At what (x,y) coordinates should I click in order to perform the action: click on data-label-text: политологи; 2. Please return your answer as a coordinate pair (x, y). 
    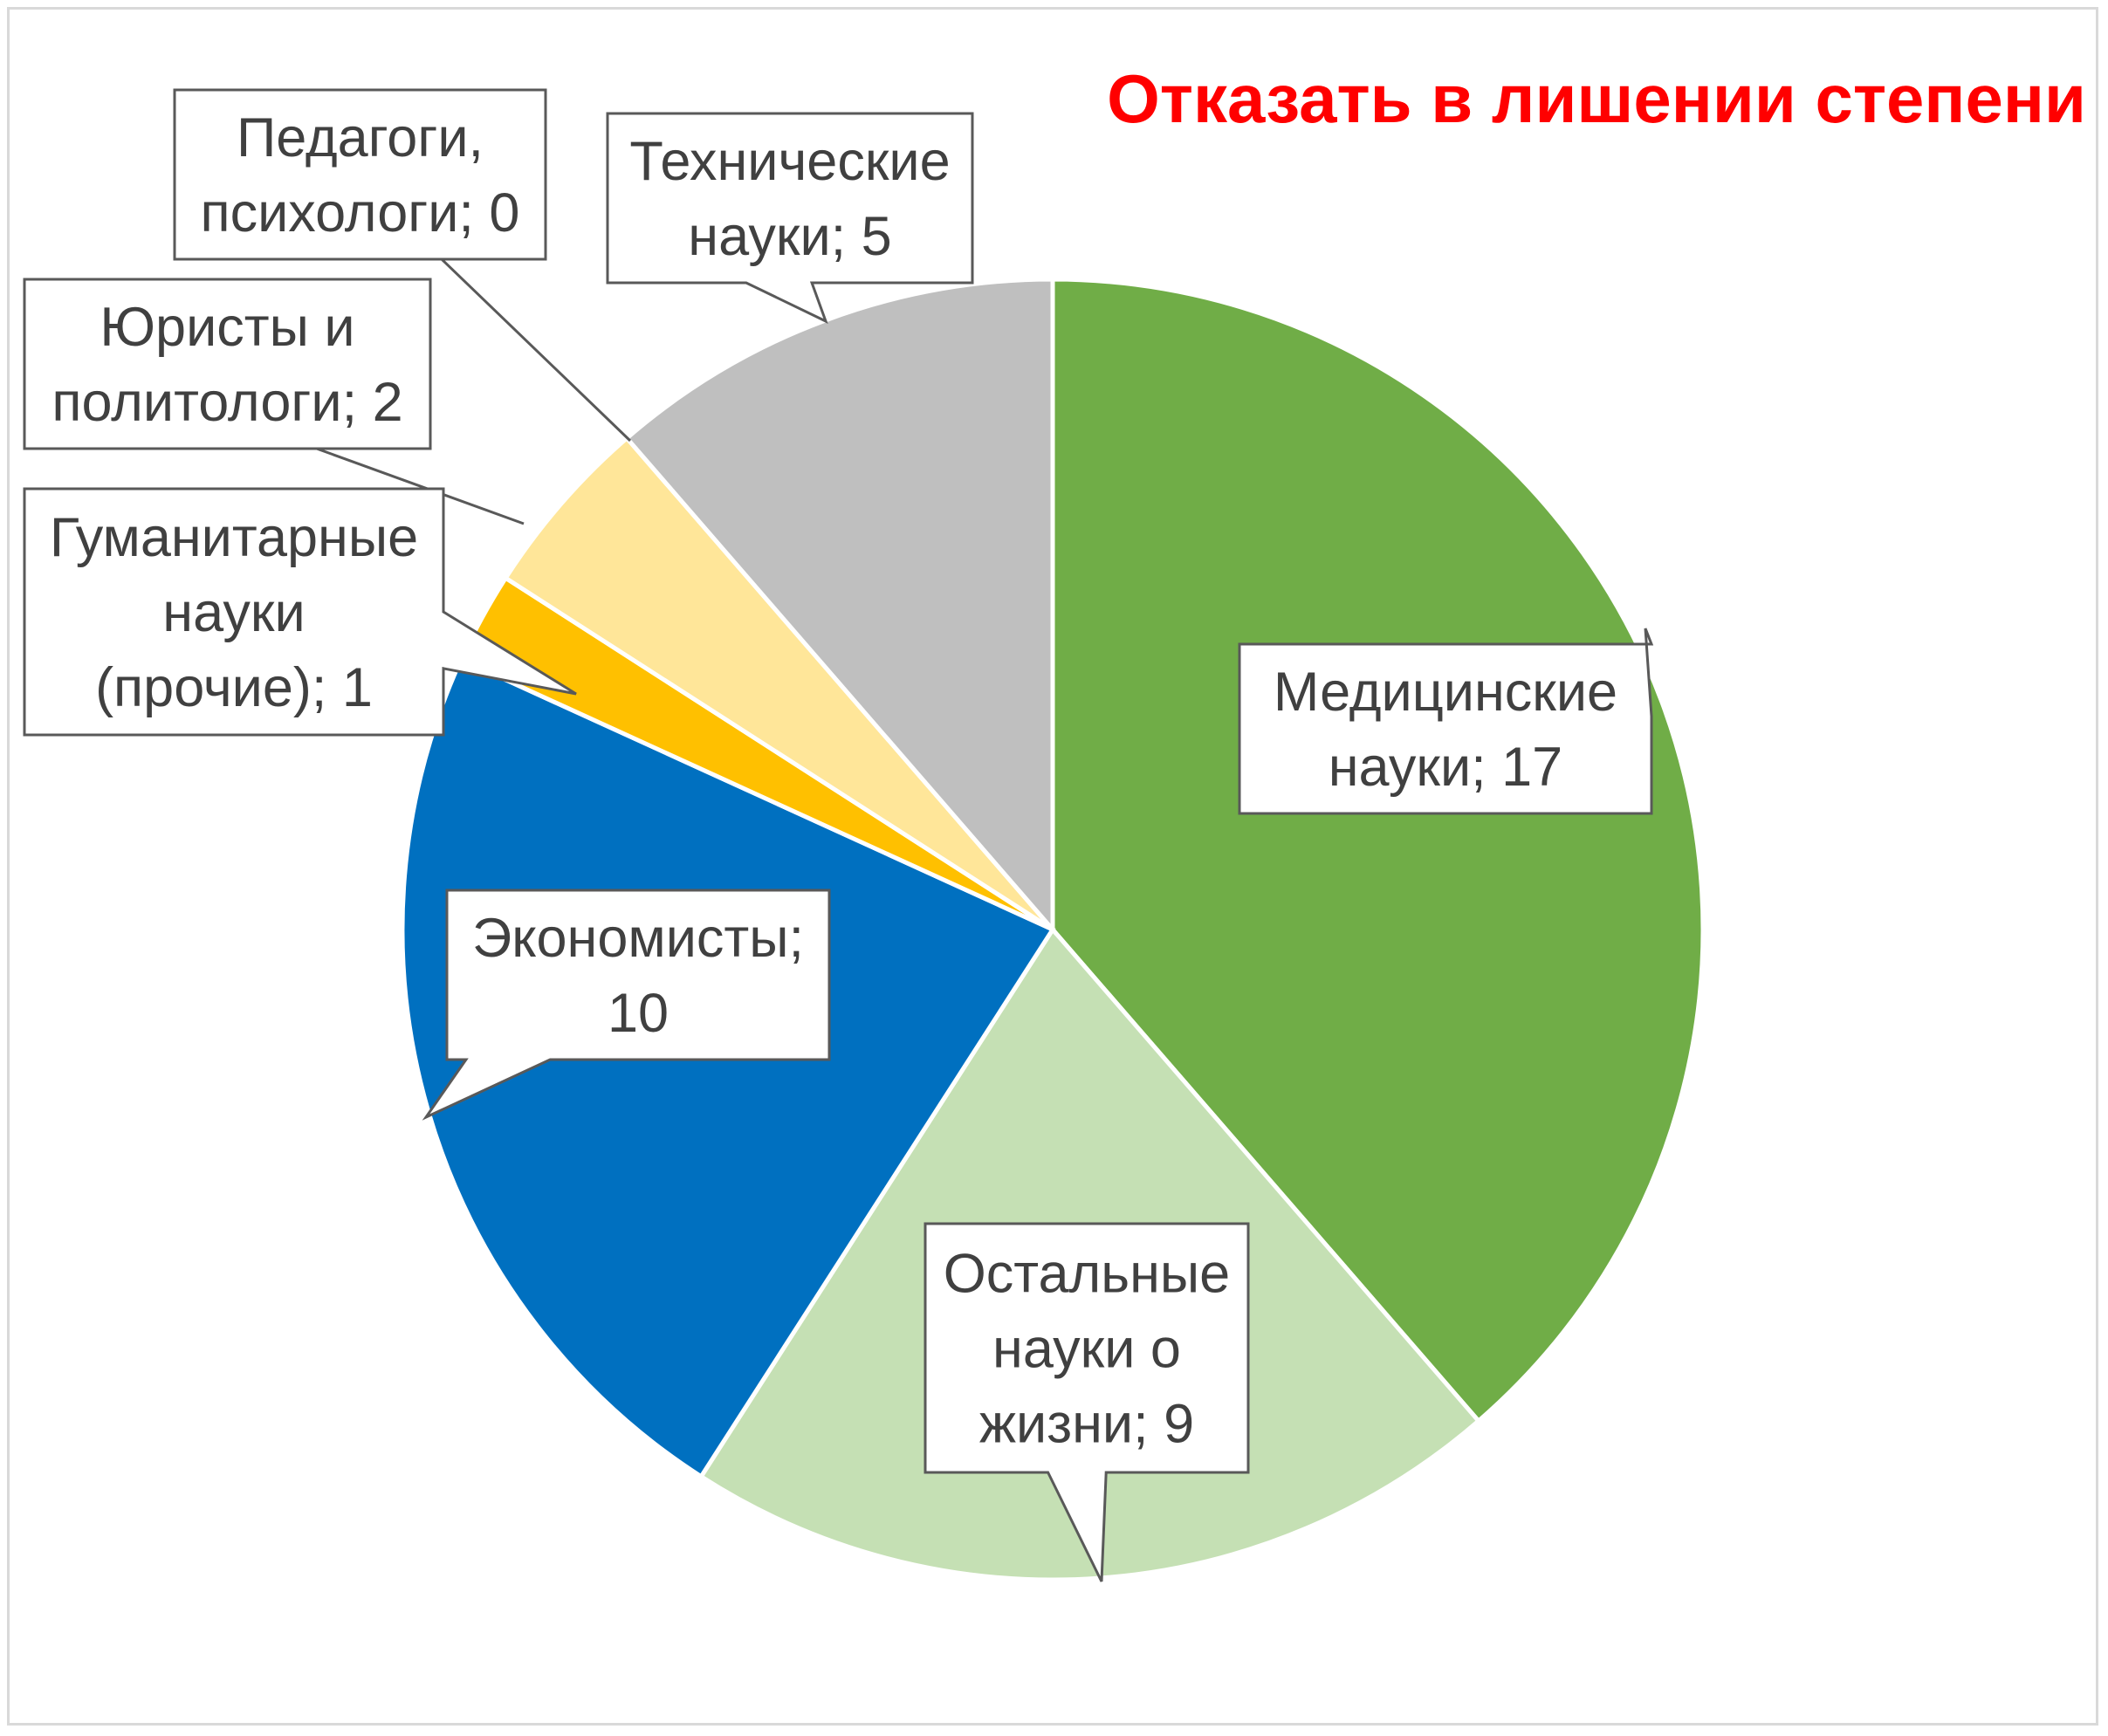
    Looking at the image, I should click on (227, 402).